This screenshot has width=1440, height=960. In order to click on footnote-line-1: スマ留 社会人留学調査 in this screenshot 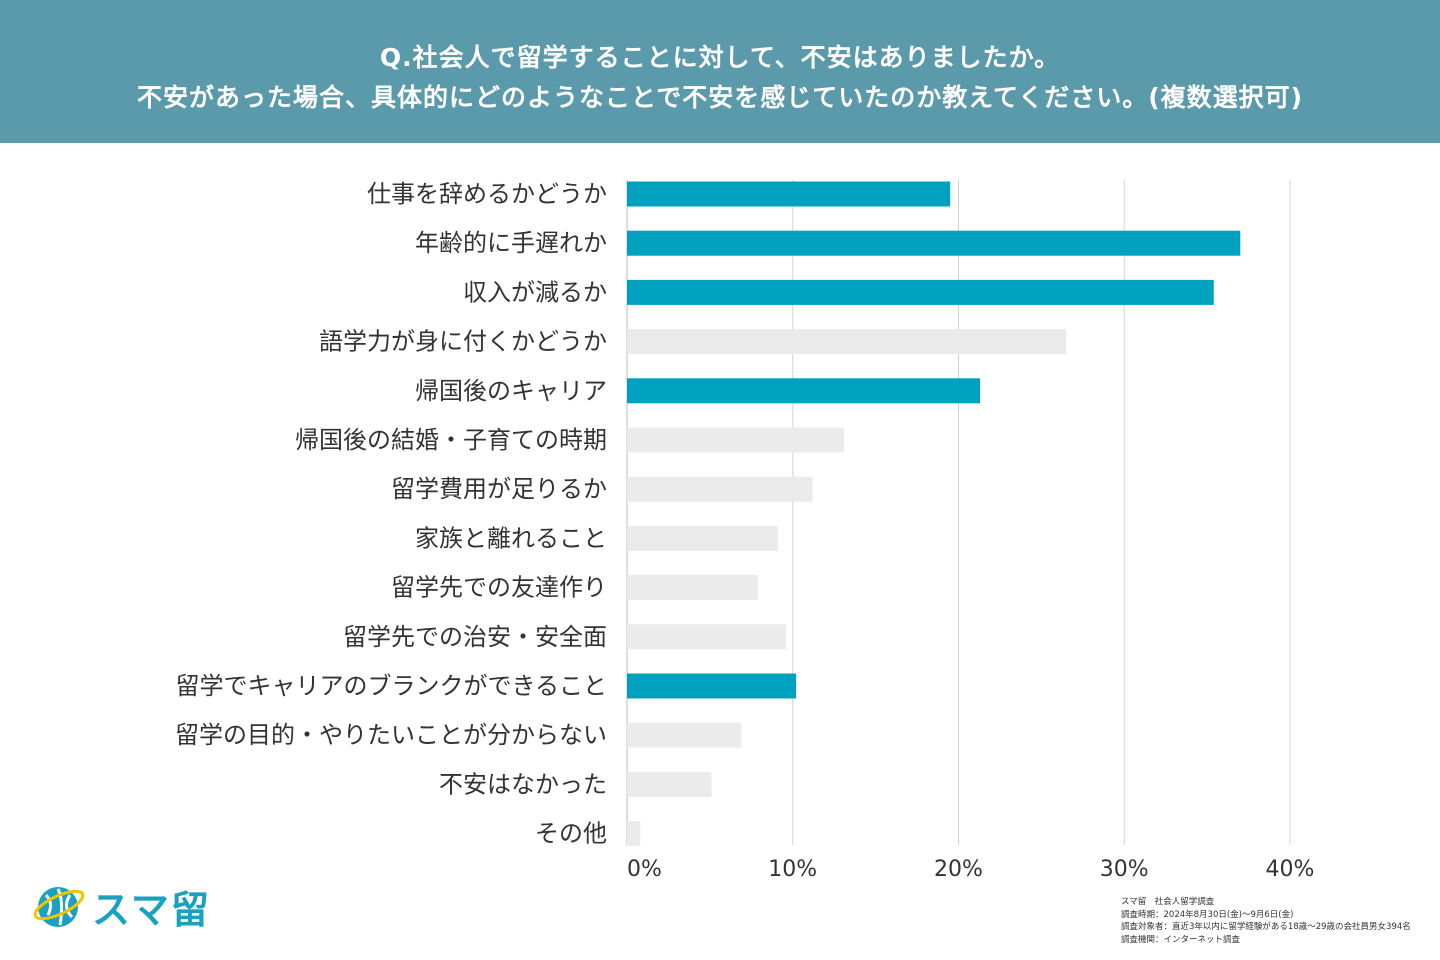, I will do `click(1168, 902)`.